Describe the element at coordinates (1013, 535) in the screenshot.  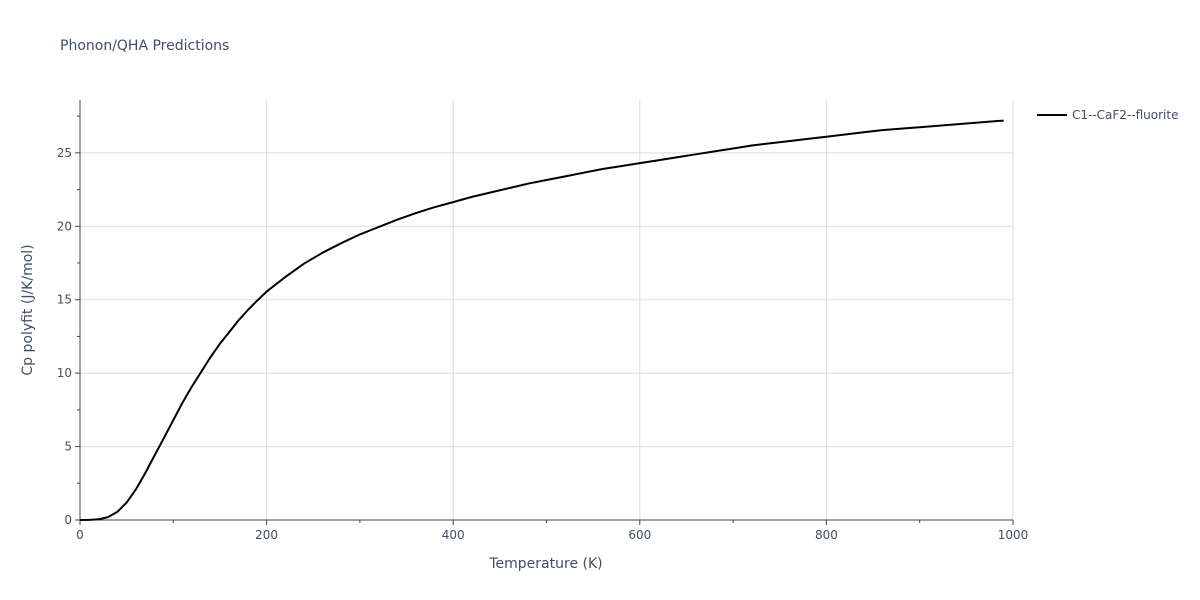
I see `x-tick-label: 1000` at that location.